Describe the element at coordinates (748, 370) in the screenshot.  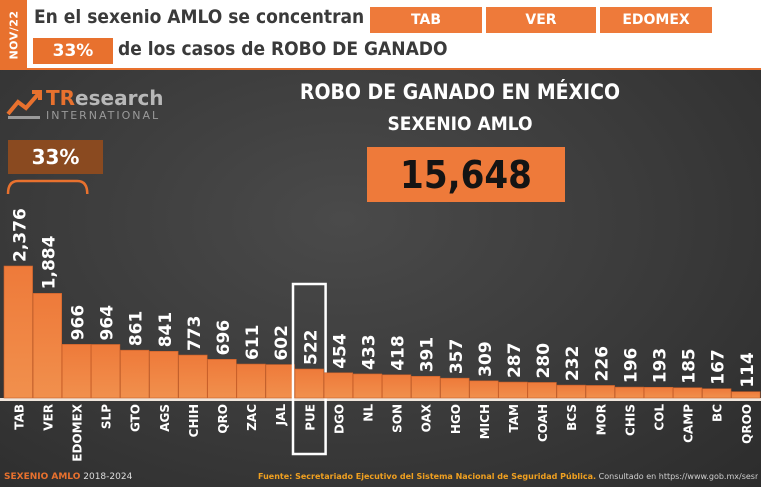
I see `value-label-qroo: 114` at that location.